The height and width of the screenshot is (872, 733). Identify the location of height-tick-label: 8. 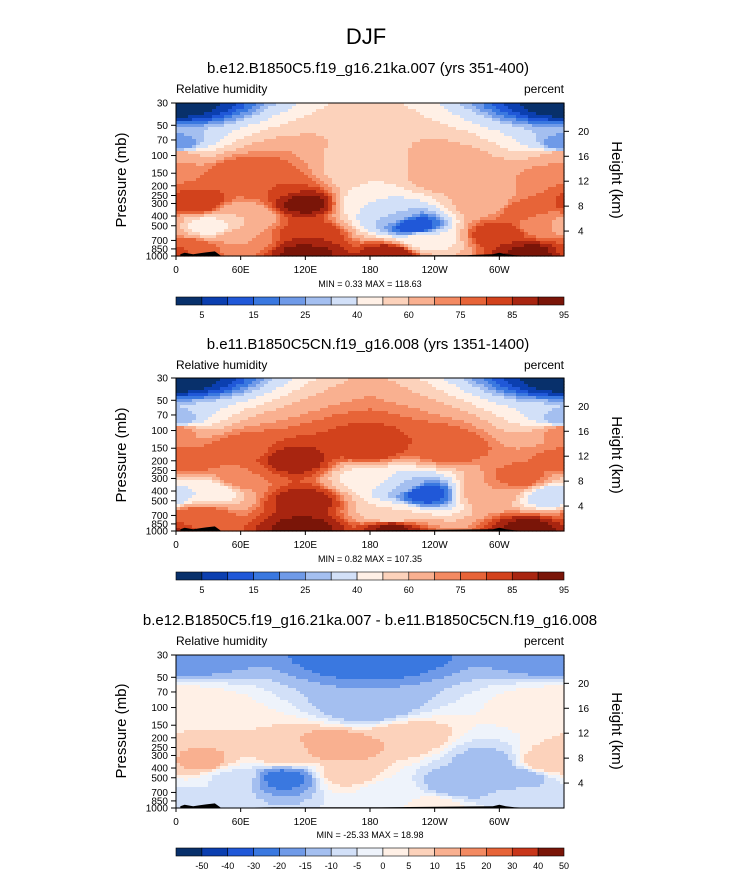
(581, 207).